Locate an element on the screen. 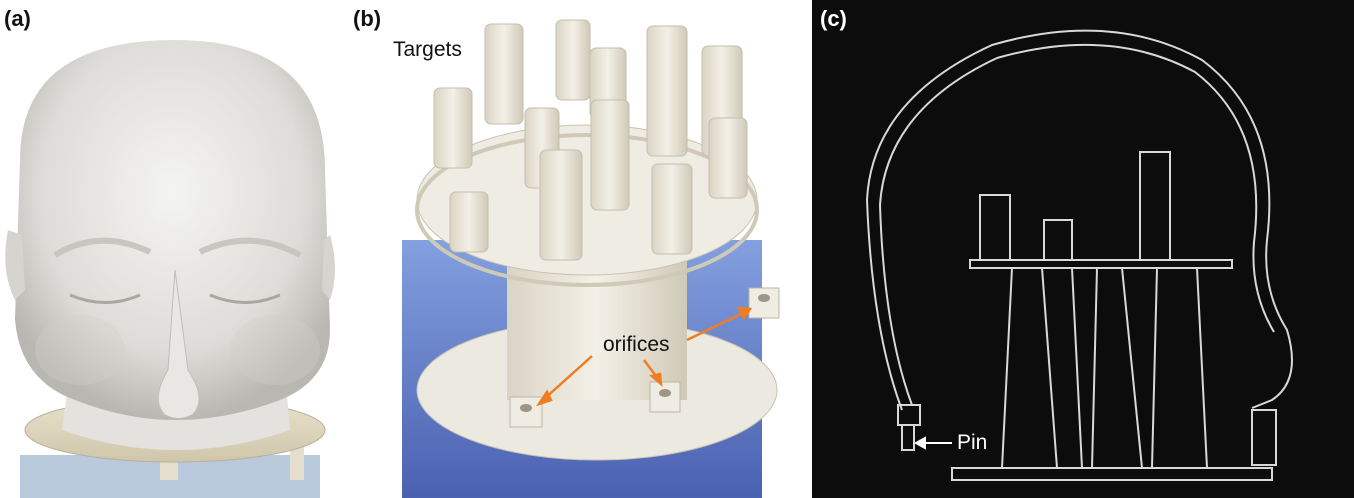  panel-c-label: (c) is located at coordinates (833, 18).